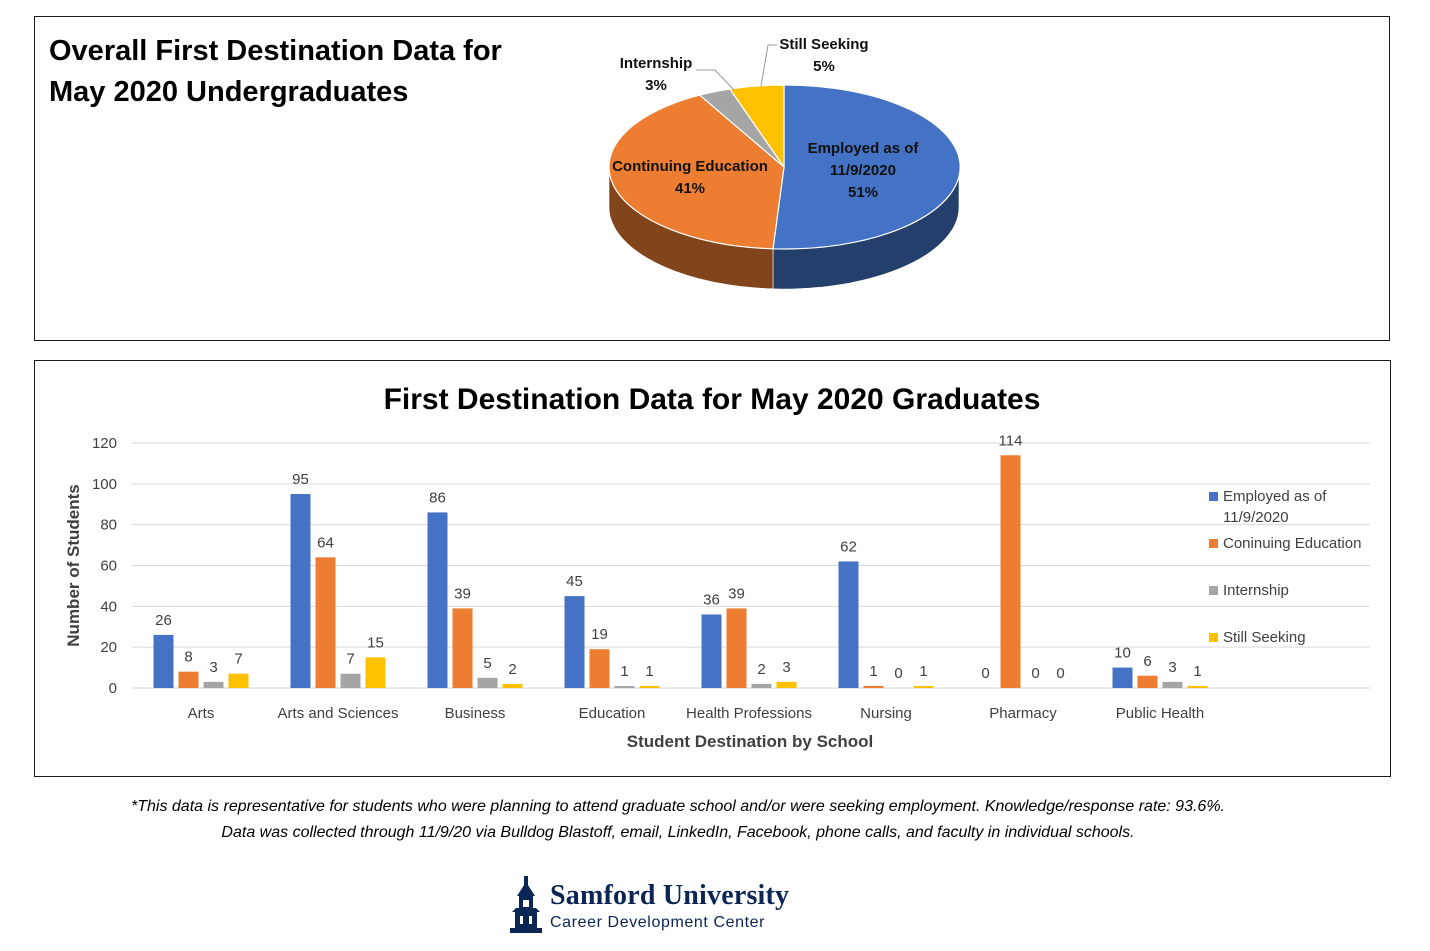  What do you see at coordinates (923, 686) in the screenshot?
I see `bar-nursing-still-seeking` at bounding box center [923, 686].